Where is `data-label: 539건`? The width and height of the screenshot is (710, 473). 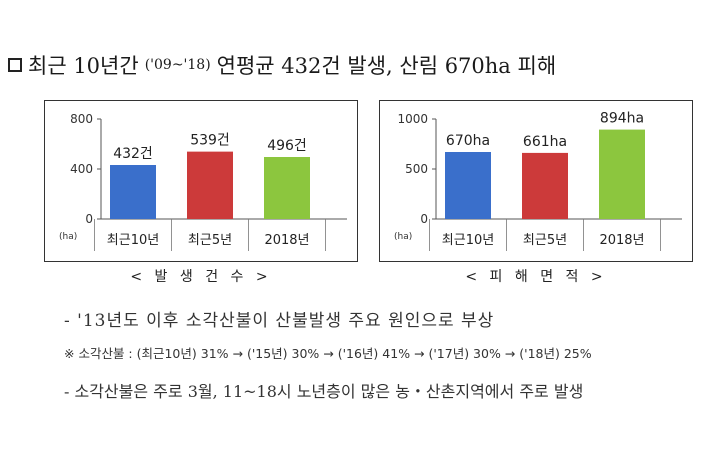 data-label: 539건 is located at coordinates (210, 141).